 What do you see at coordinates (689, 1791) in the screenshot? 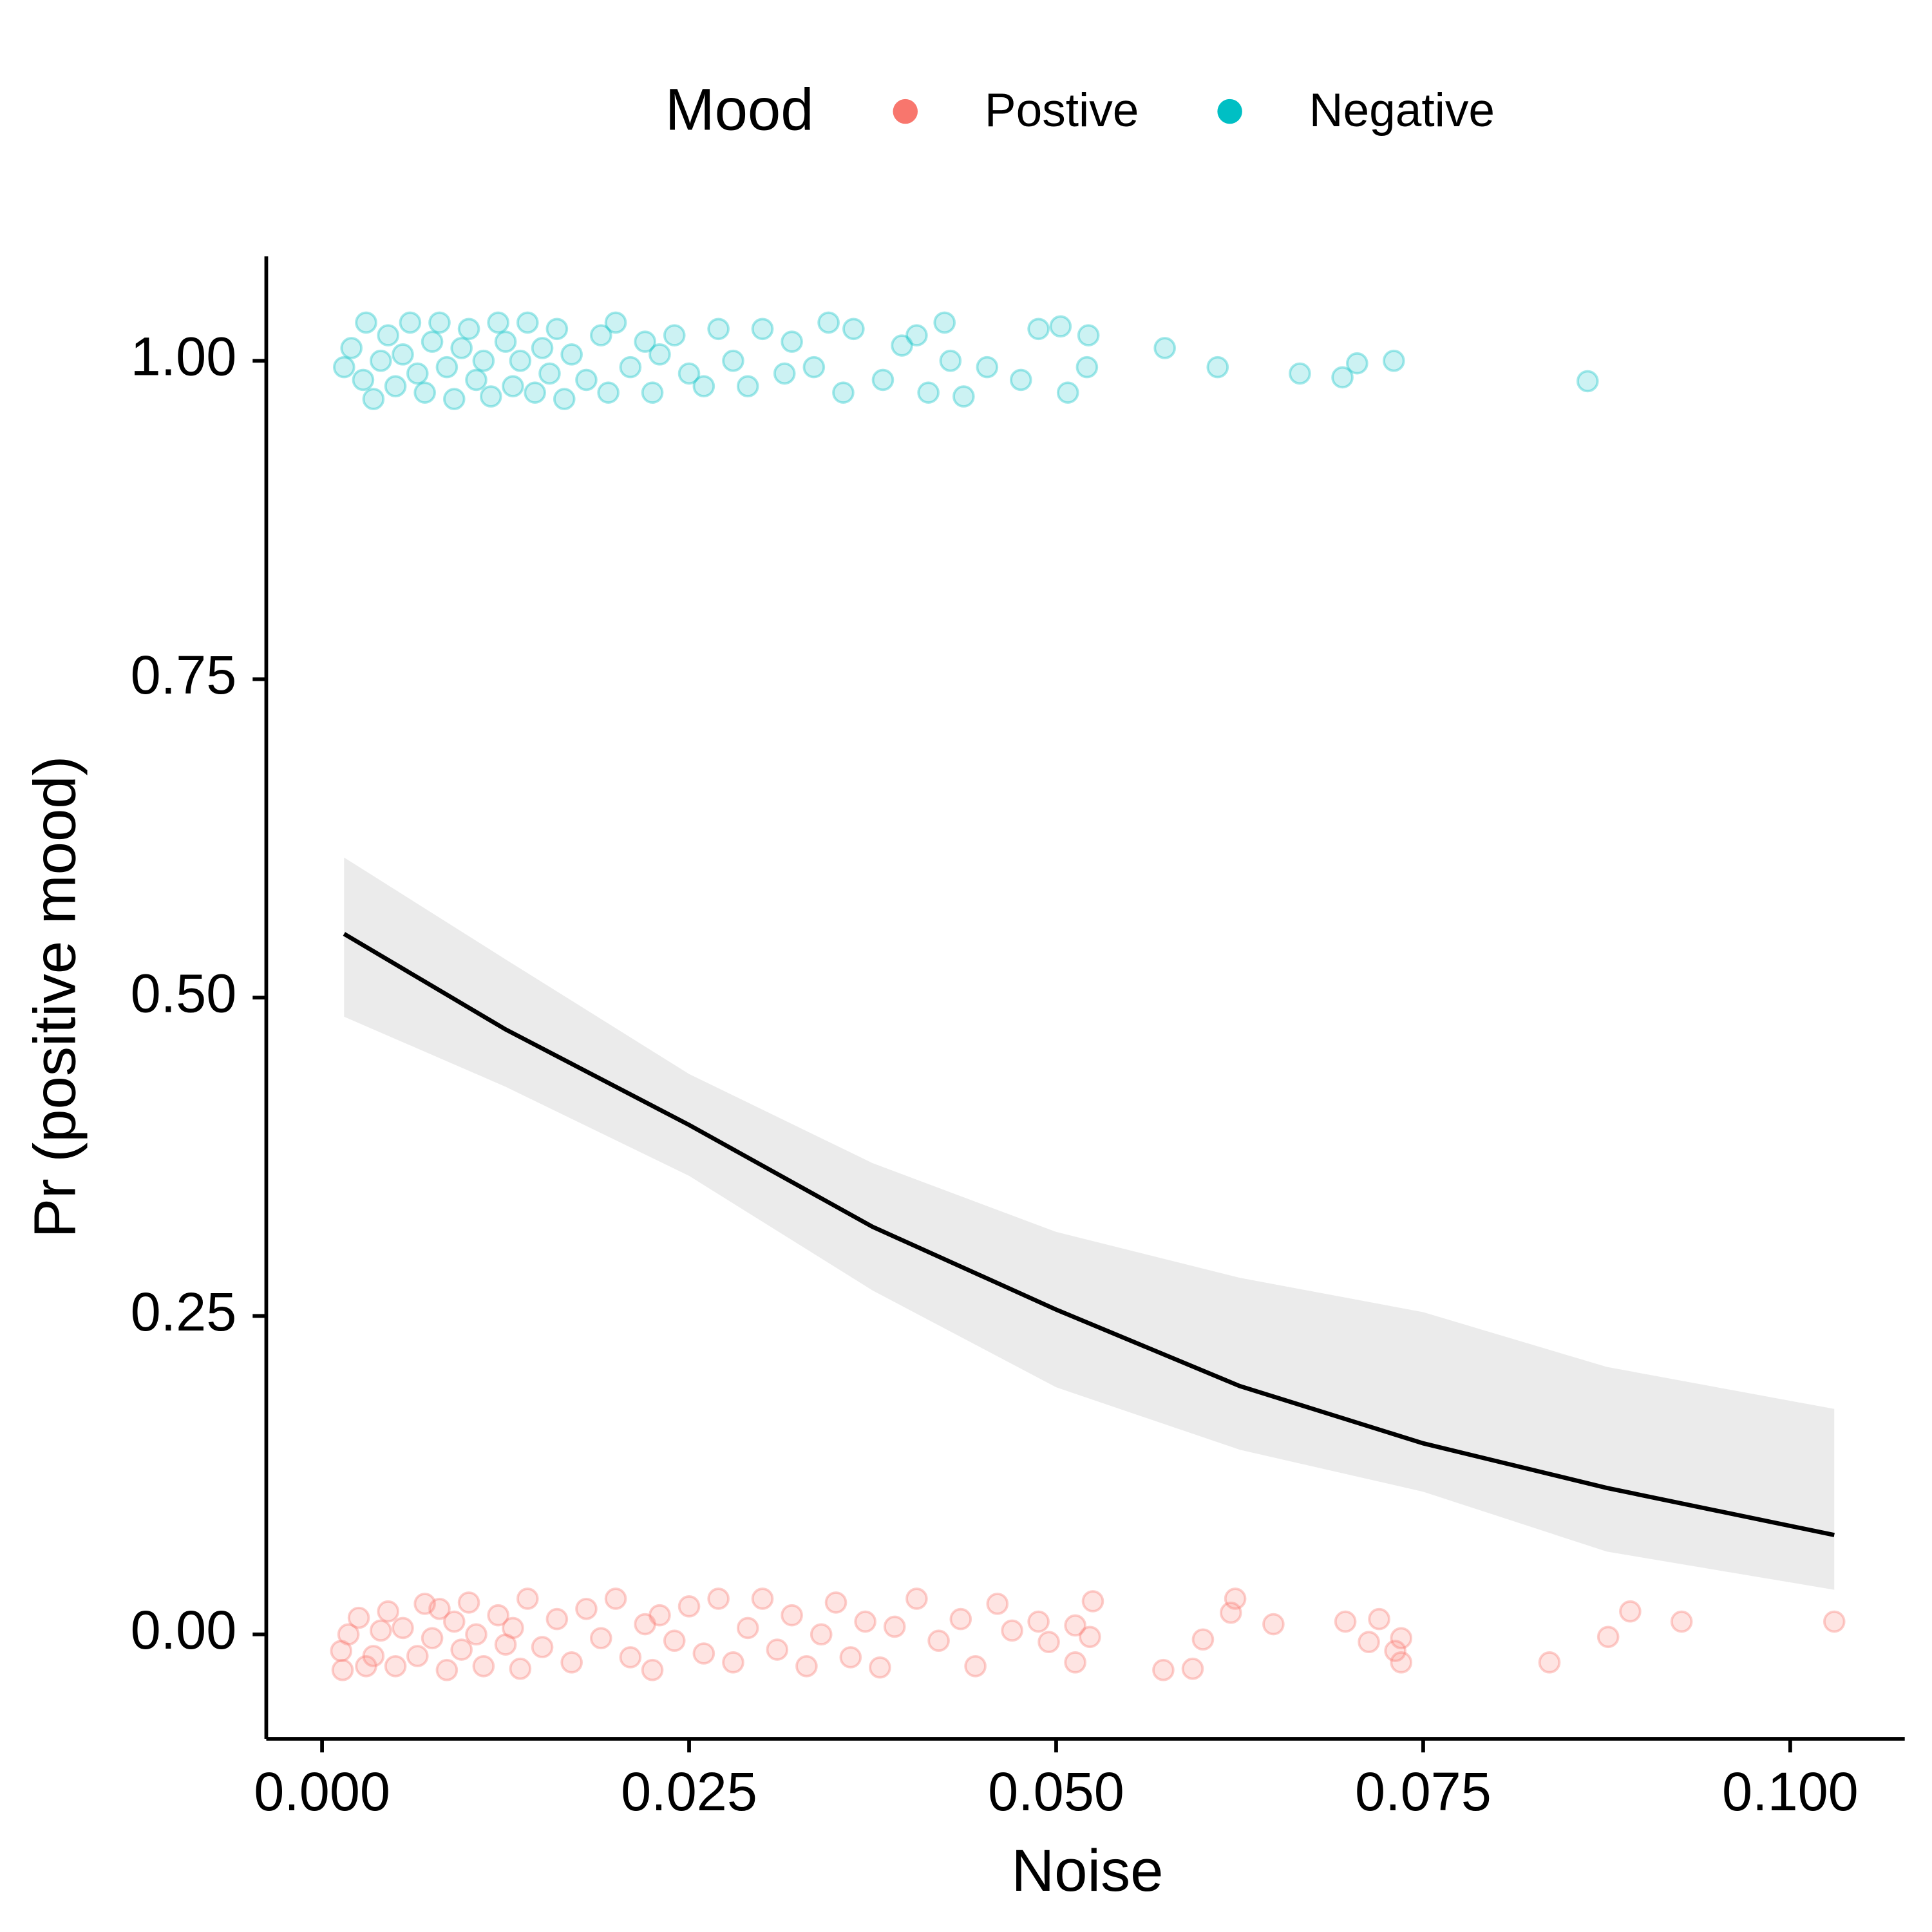
I see `x-tick-label: 0.025` at bounding box center [689, 1791].